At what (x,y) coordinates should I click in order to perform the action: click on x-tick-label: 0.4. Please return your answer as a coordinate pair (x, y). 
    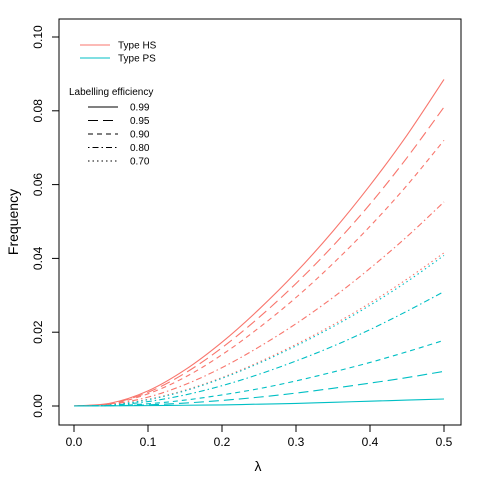
    Looking at the image, I should click on (370, 442).